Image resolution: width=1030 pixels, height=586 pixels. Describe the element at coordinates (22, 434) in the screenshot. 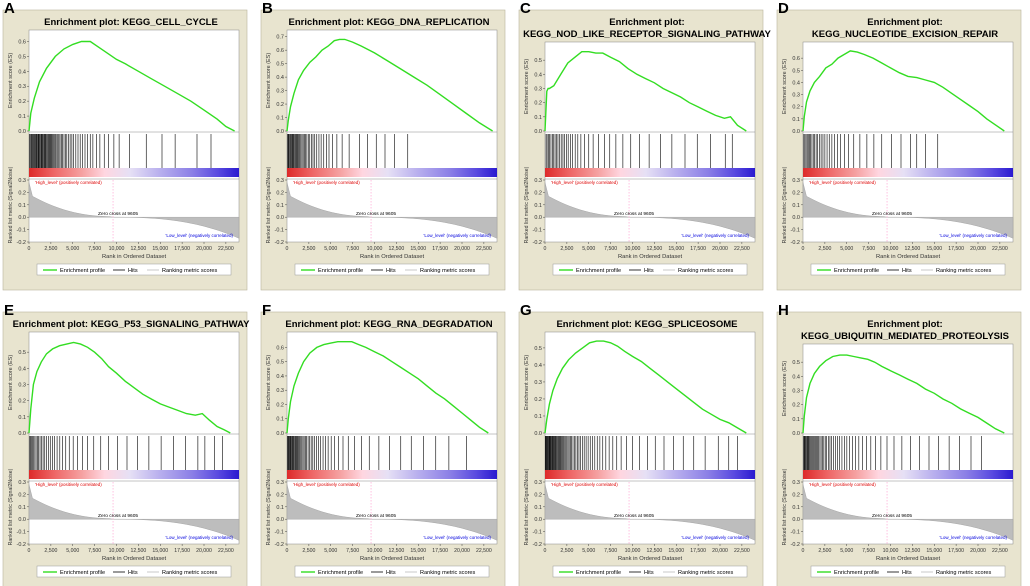

I see `es-tick-label: 0.0` at that location.